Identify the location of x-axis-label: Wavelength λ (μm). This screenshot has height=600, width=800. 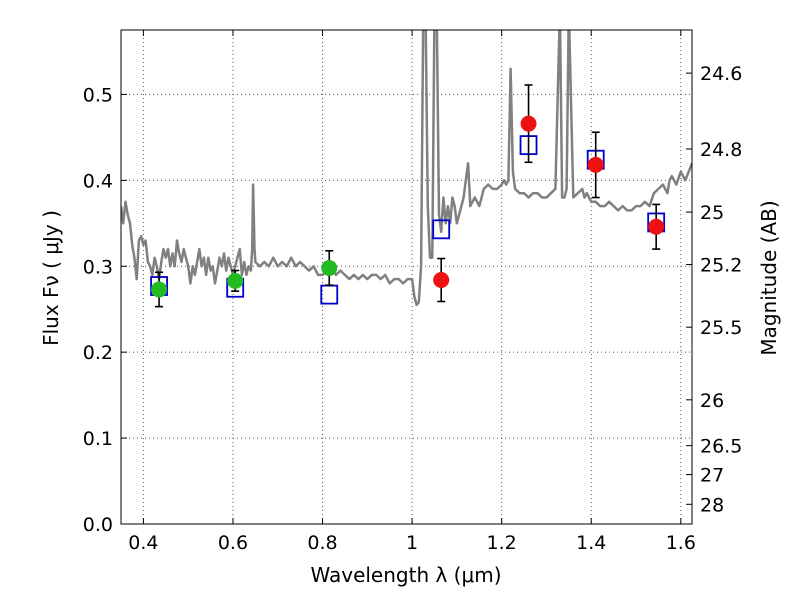
(405, 575).